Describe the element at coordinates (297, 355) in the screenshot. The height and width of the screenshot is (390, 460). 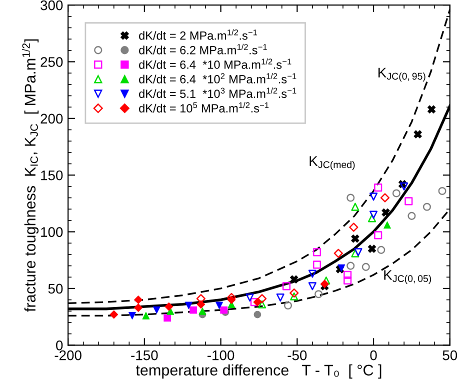
I see `x-tick-label: -50` at that location.